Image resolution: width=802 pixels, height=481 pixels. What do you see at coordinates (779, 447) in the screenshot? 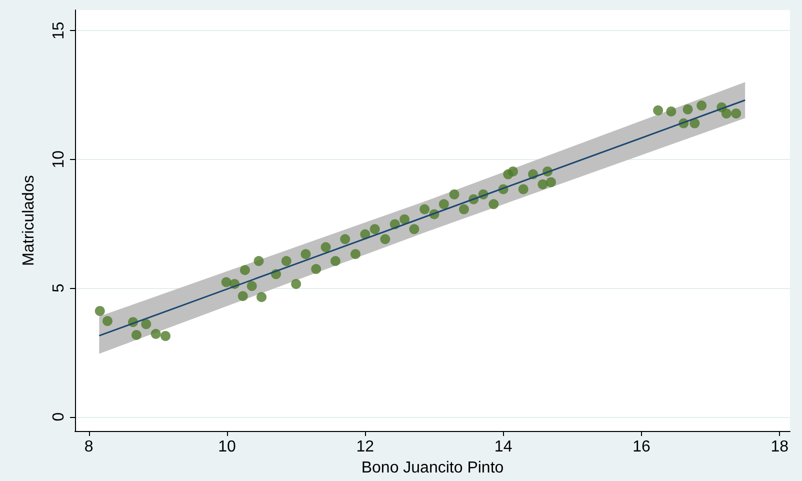
I see `x-tick-label: 18` at bounding box center [779, 447].